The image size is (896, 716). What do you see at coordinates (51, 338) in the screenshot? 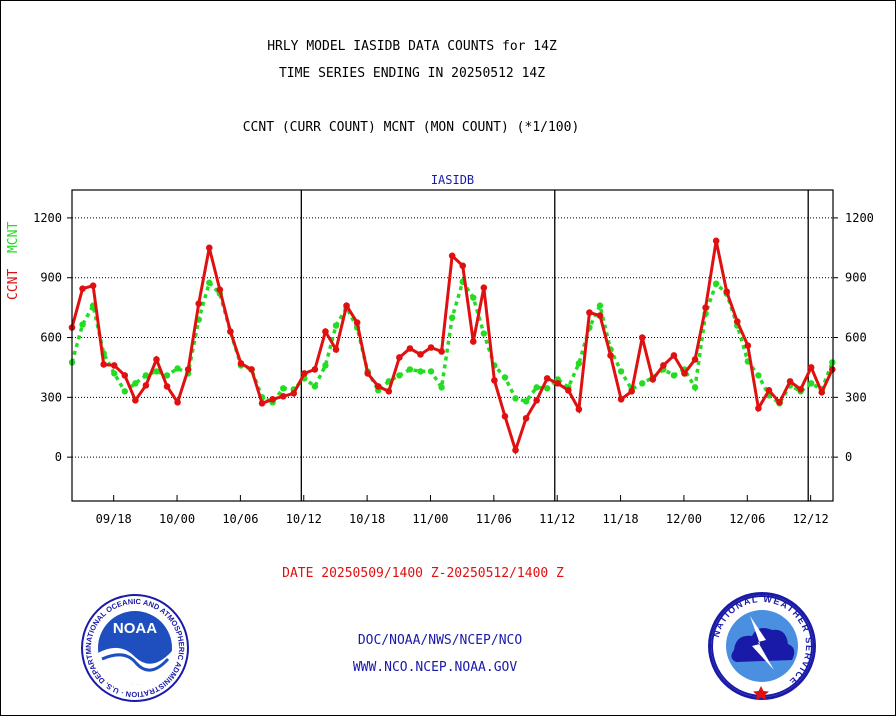
I see `y-tick-label-left: 600` at bounding box center [51, 338].